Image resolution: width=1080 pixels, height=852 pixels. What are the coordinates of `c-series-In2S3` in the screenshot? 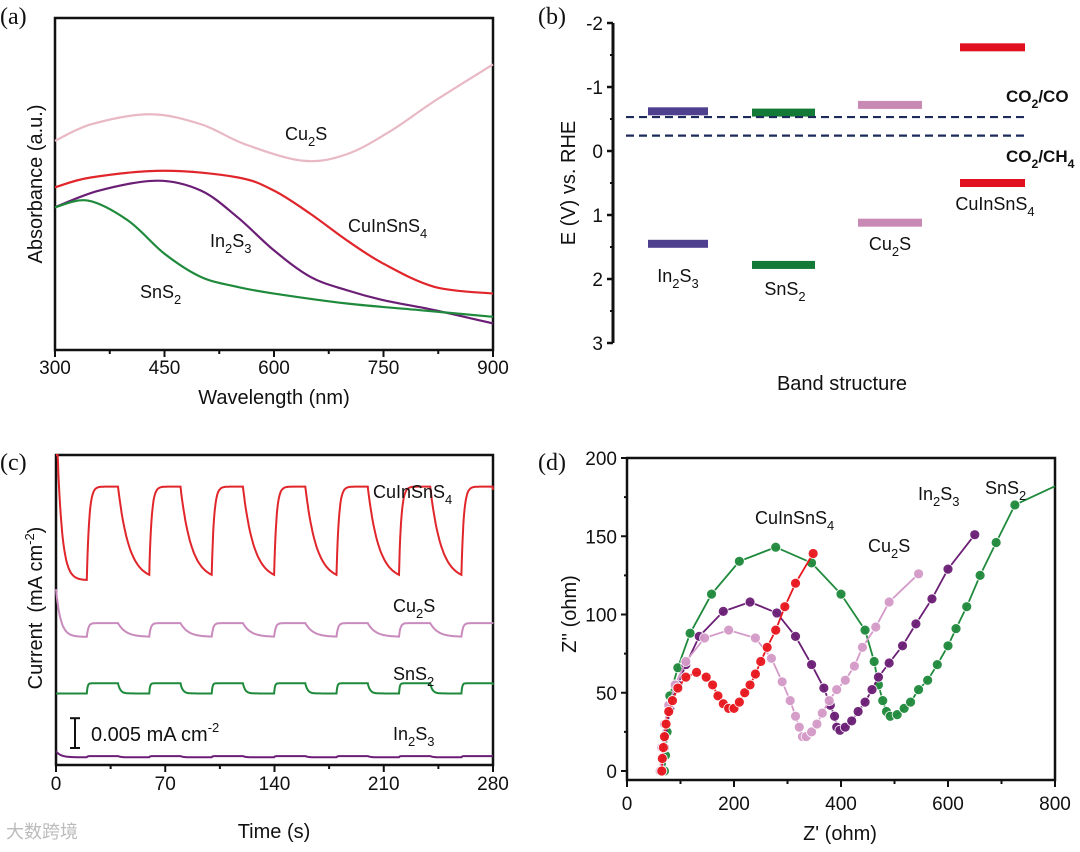 It's located at (274, 754).